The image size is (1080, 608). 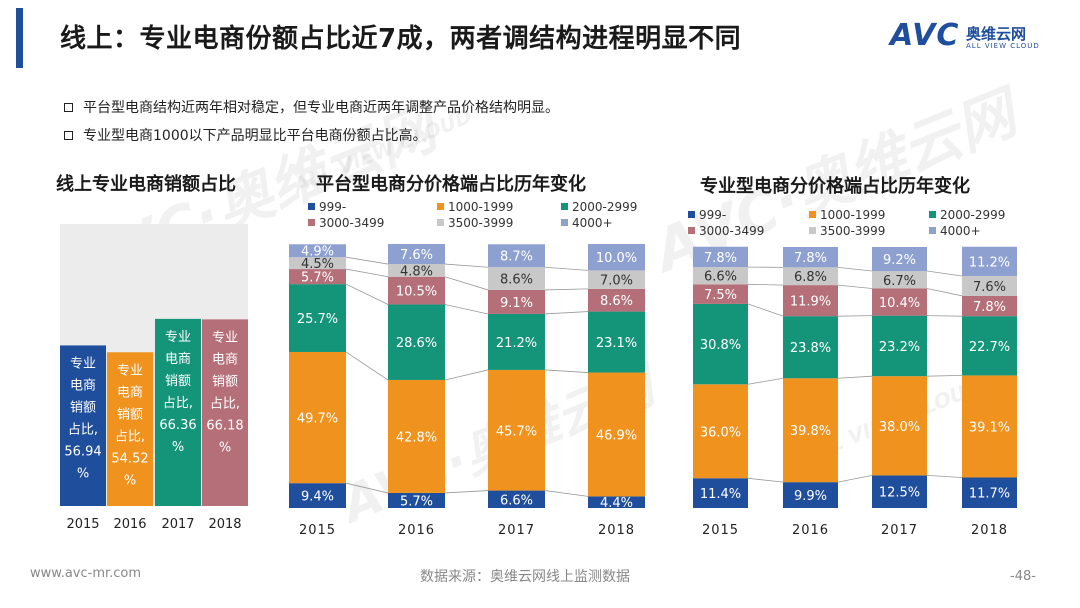 I want to click on platform-legend-swatch-4000+, so click(x=564, y=222).